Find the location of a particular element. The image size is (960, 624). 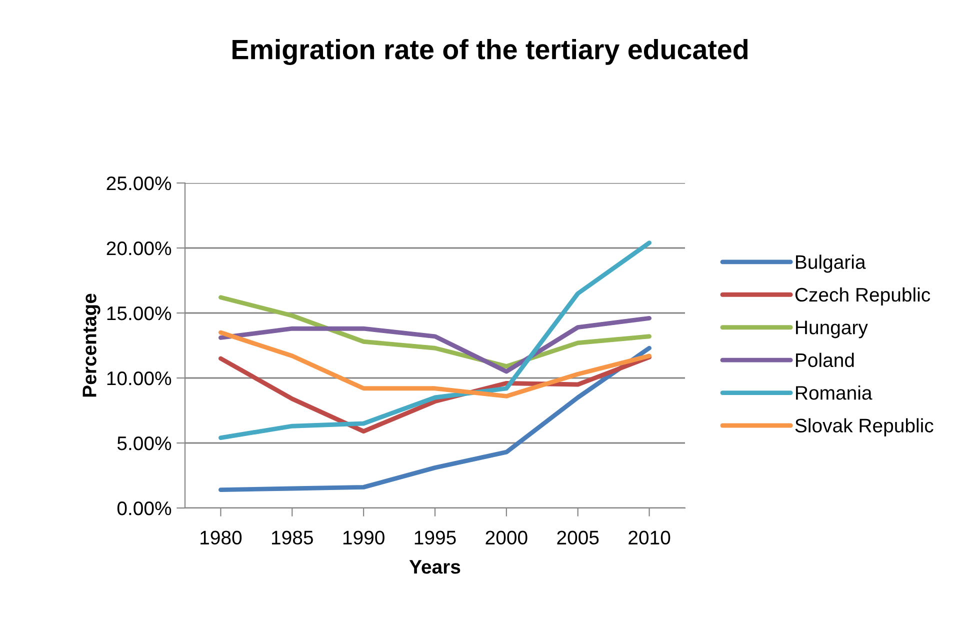

y-tick-label: 10.00% is located at coordinates (139, 378).